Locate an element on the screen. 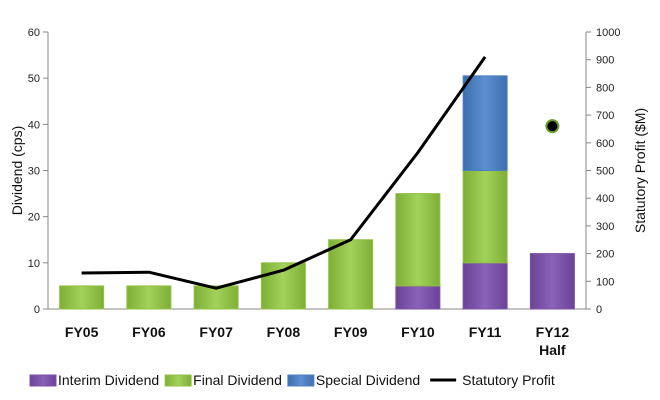 The image size is (660, 400). legend-label: Special Dividend is located at coordinates (368, 380).